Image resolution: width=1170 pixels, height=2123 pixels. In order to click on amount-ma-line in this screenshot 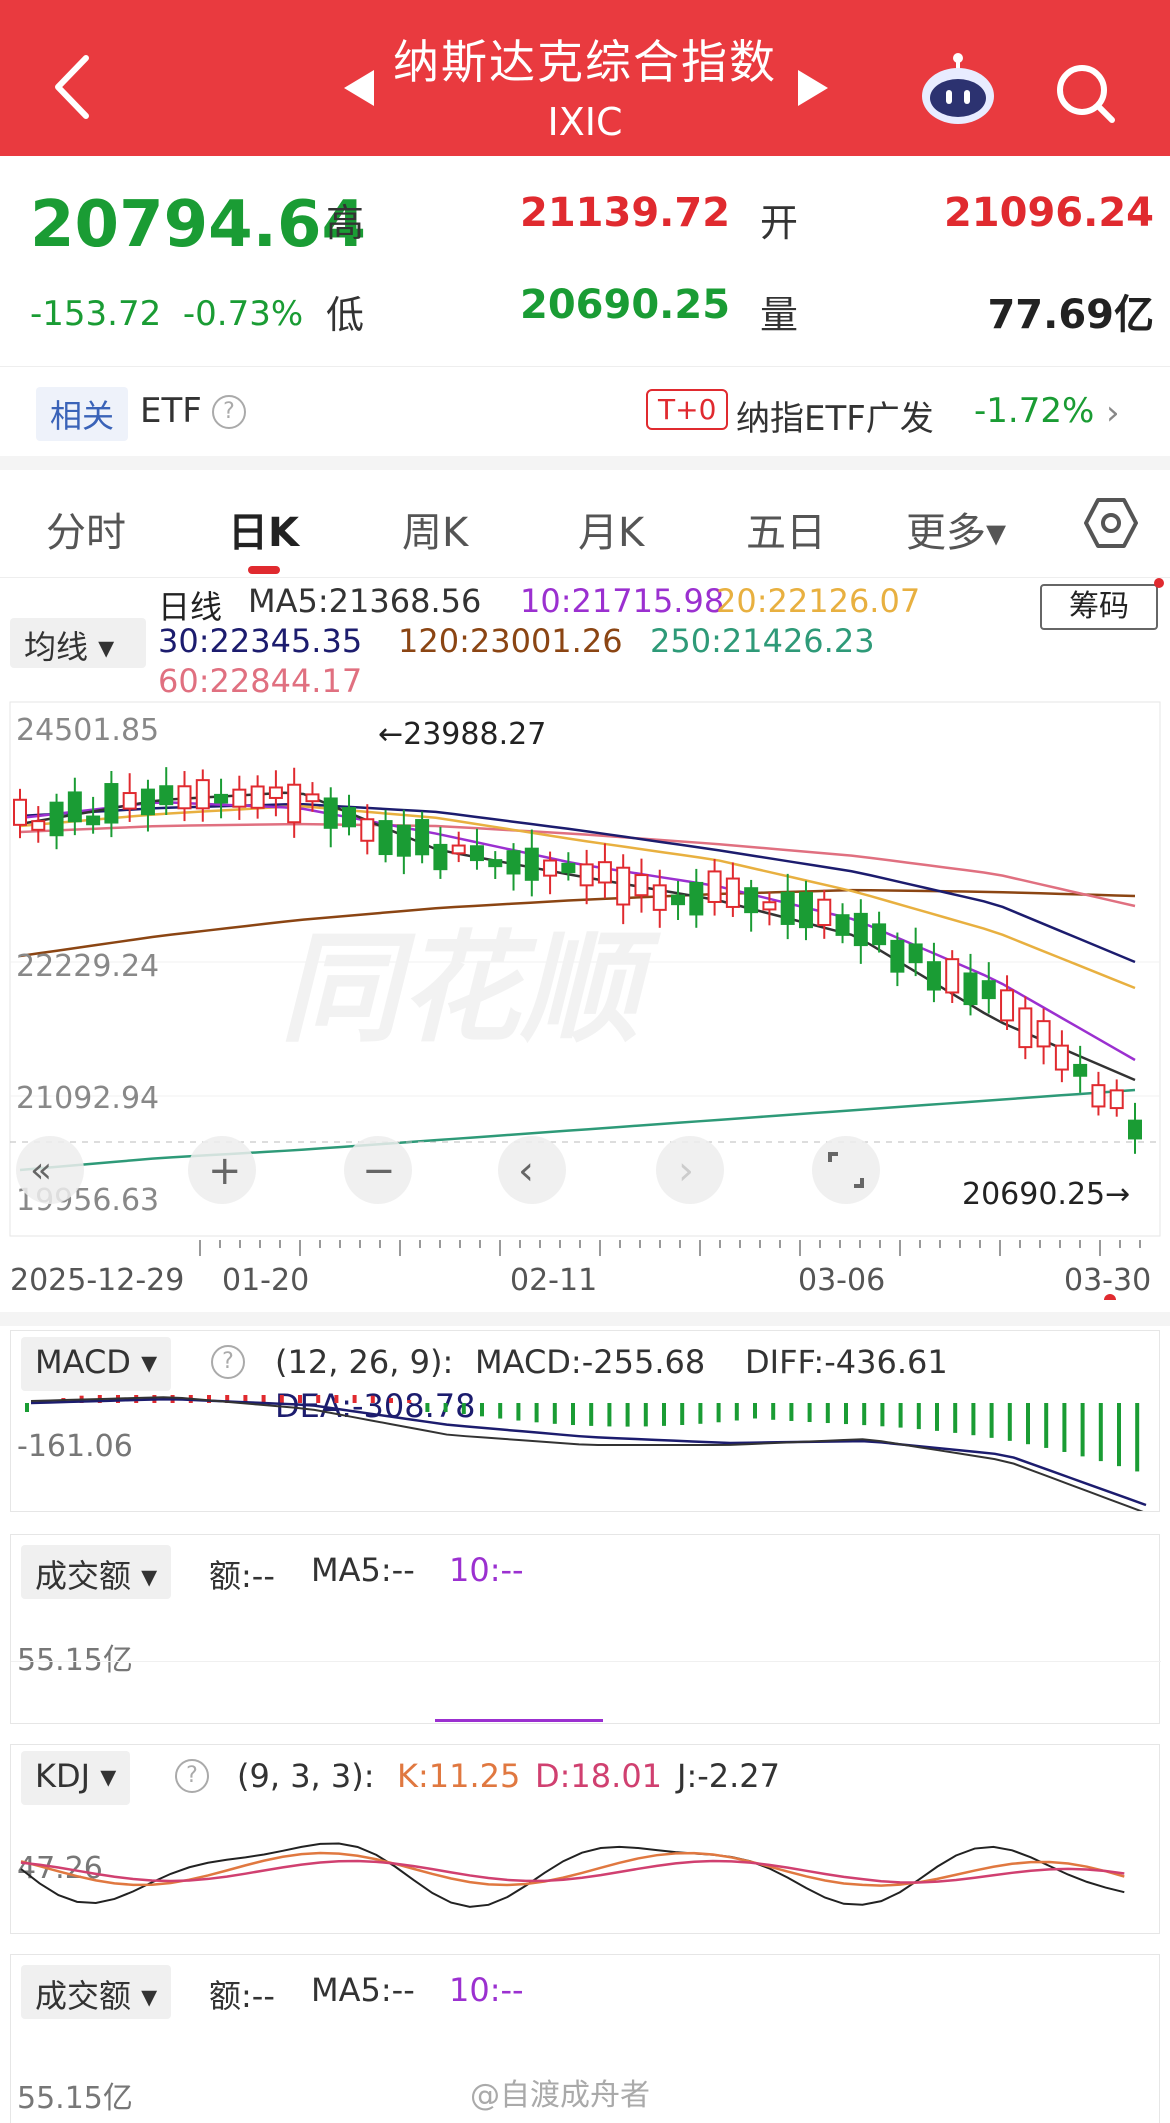, I will do `click(519, 1720)`.